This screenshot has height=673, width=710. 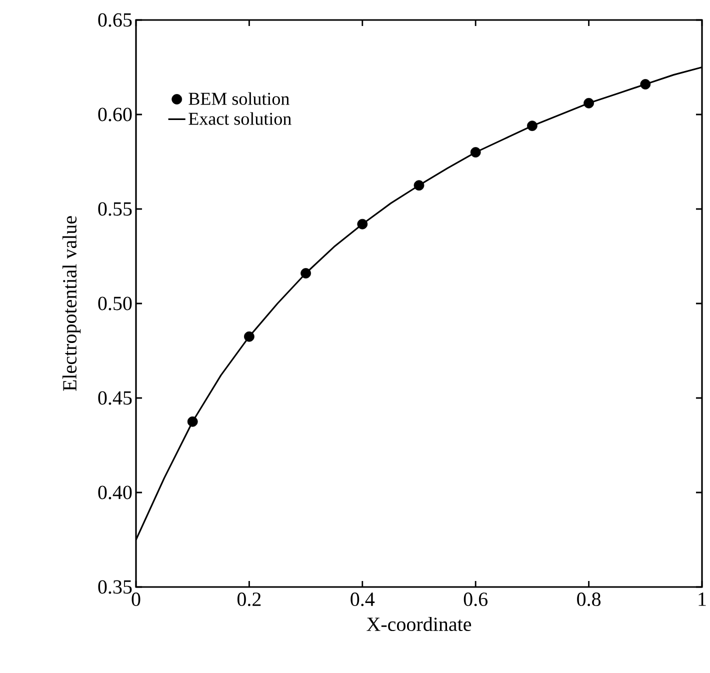 What do you see at coordinates (239, 98) in the screenshot?
I see `legend-label: BEM solution` at bounding box center [239, 98].